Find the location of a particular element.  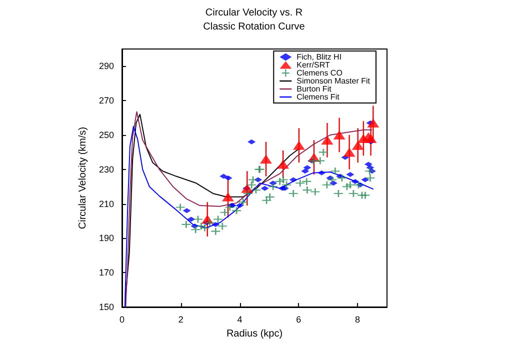

x-axis-title: Radius (kpc) is located at coordinates (254, 334).